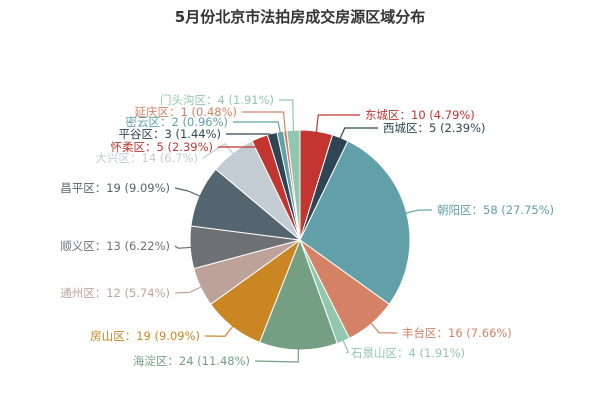 The image size is (600, 400). What do you see at coordinates (145, 336) in the screenshot?
I see `slice-label-6: 房山区：19 (9.09%)` at bounding box center [145, 336].